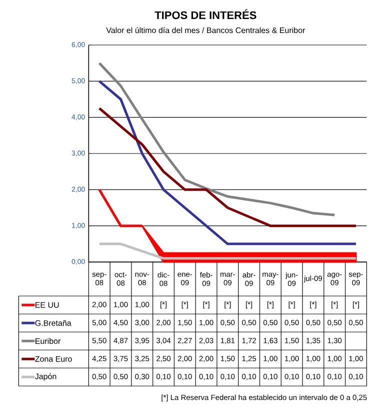  Describe the element at coordinates (53, 323) in the screenshot. I see `legend-label: G.Bretaña` at that location.